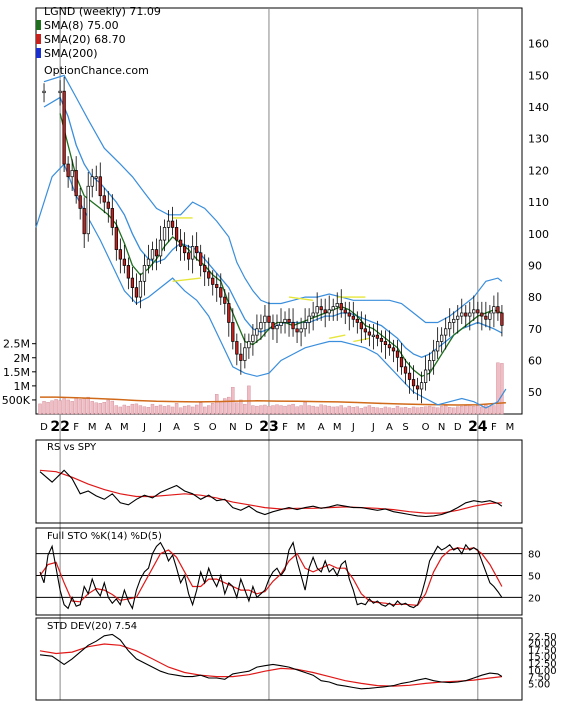 Image resolution: width=566 pixels, height=706 pixels. I want to click on date-axis-label: 22, so click(59, 427).